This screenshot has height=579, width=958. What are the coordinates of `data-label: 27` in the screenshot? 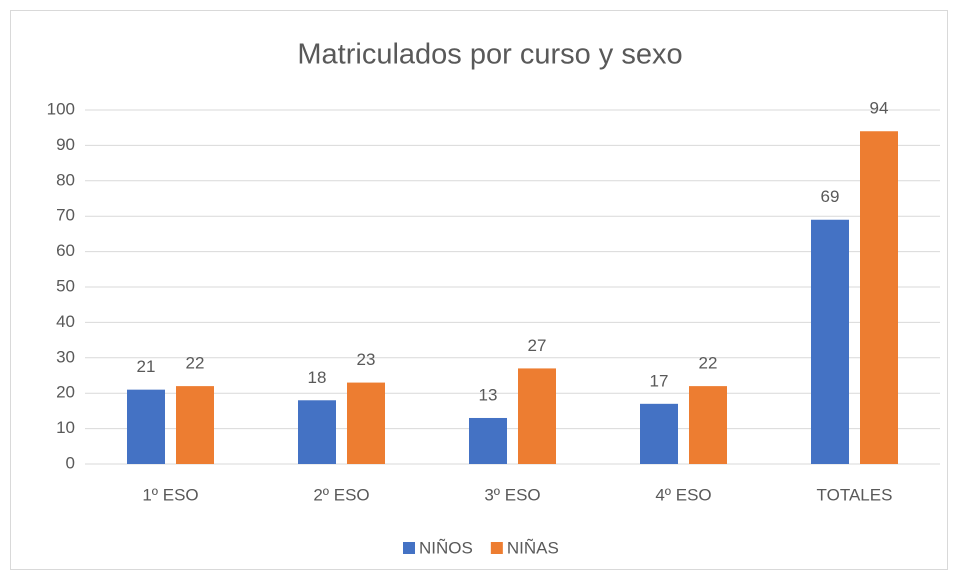 It's located at (537, 345).